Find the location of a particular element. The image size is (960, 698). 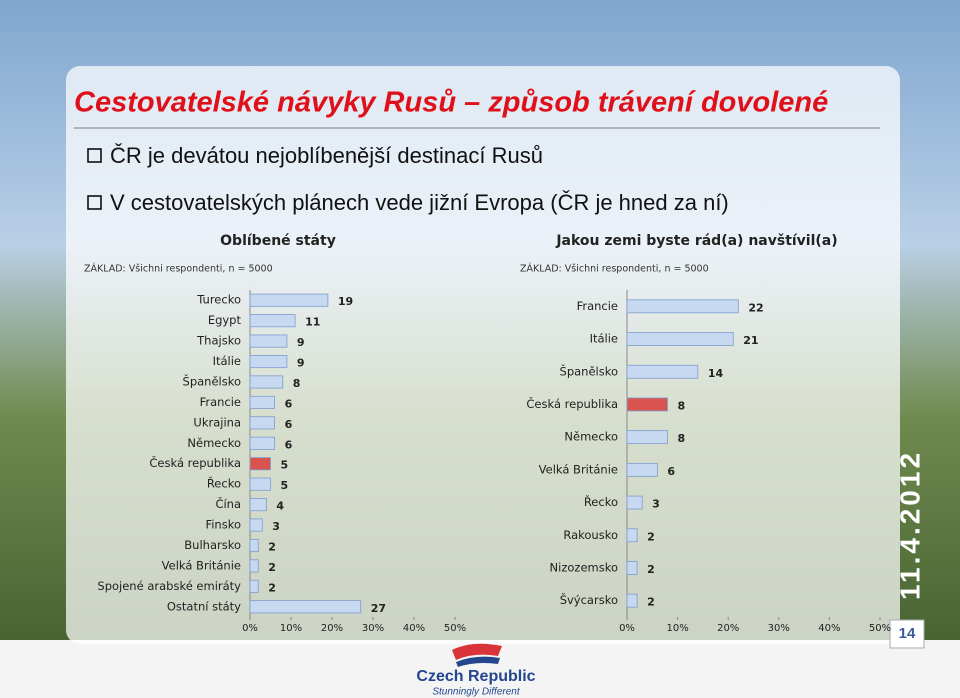

x-tick-label: 30% is located at coordinates (779, 628).